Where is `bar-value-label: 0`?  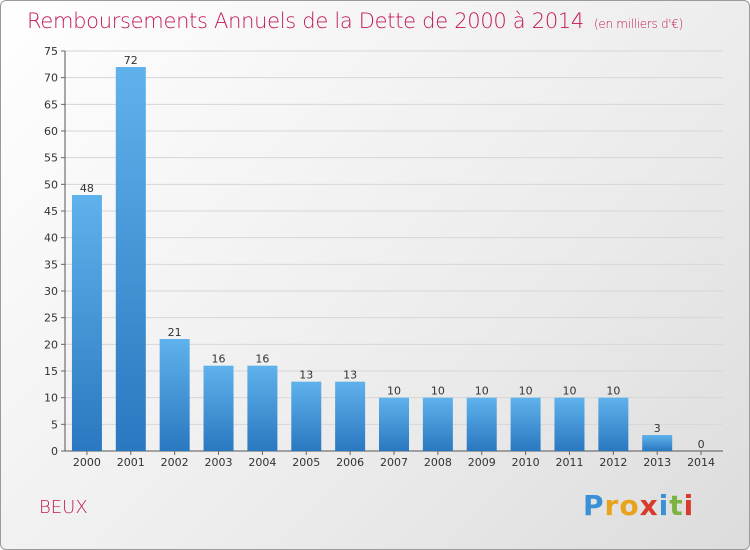 bar-value-label: 0 is located at coordinates (701, 444).